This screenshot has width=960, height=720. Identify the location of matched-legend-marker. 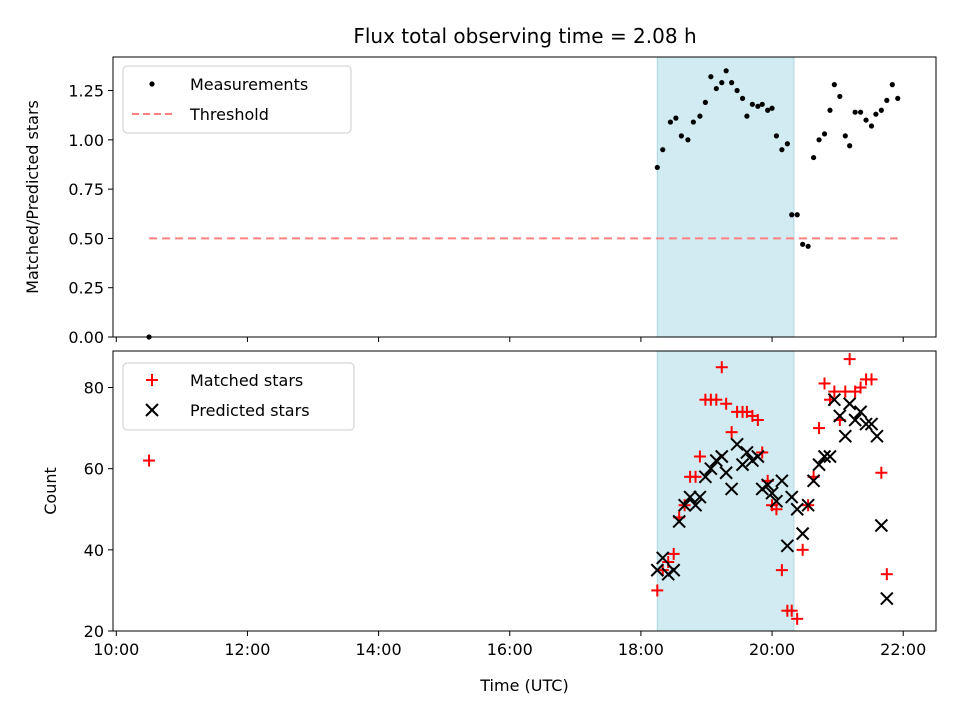
(152, 380).